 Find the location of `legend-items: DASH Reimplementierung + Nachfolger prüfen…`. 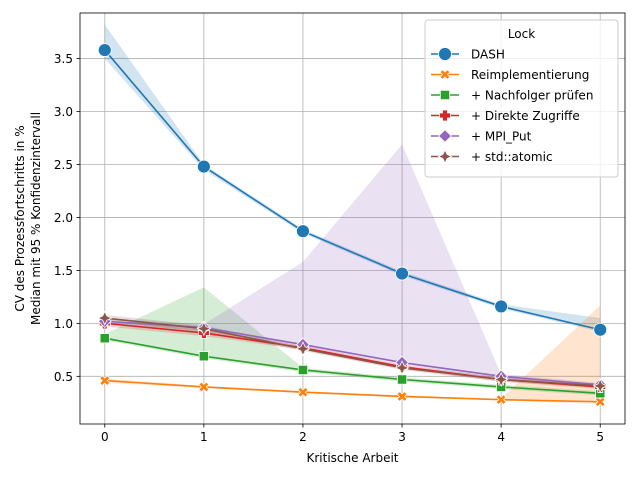

legend-items: DASH Reimplementierung + Nachfolger prüfen… is located at coordinates (512, 106).